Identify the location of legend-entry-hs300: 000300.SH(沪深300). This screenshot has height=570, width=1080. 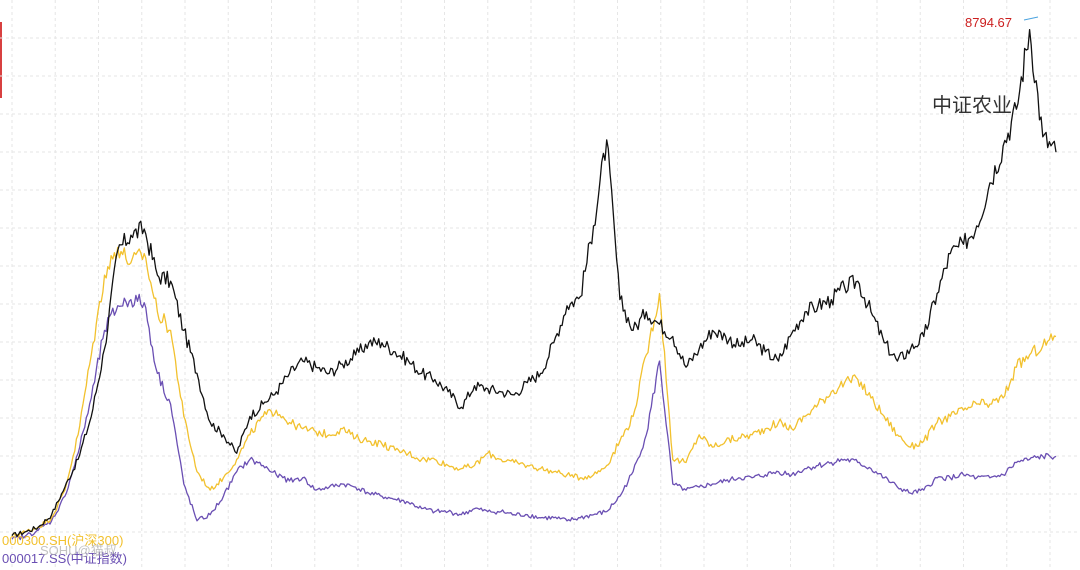
(62, 540).